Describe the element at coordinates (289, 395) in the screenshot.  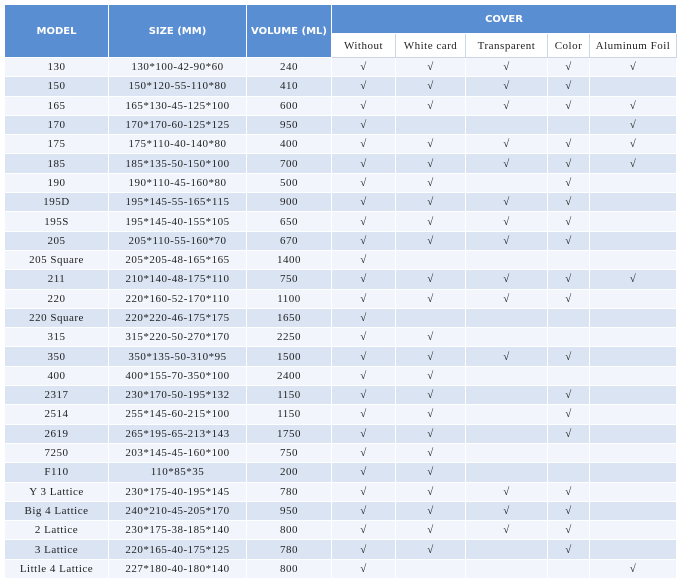
I see `volume-cell: 1150` at that location.